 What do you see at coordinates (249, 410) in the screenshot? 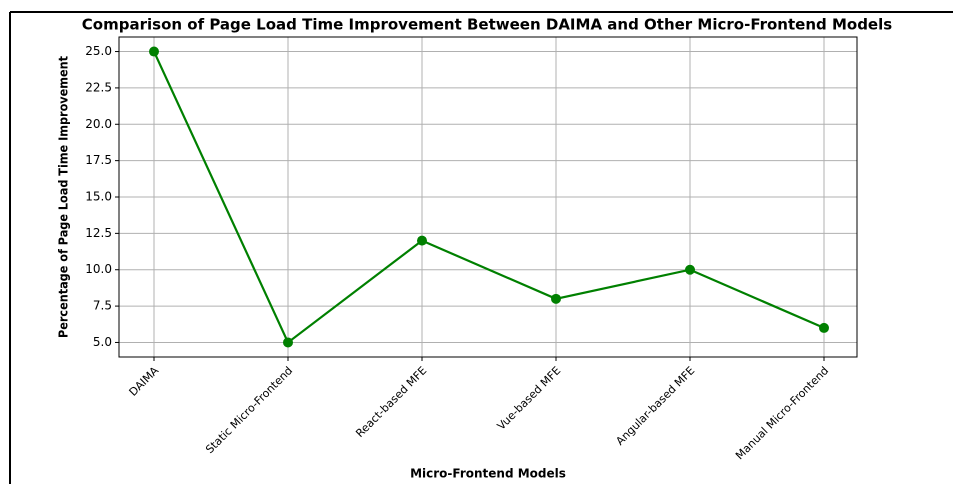
I see `x-tick-label: Static Micro-Frontend` at bounding box center [249, 410].